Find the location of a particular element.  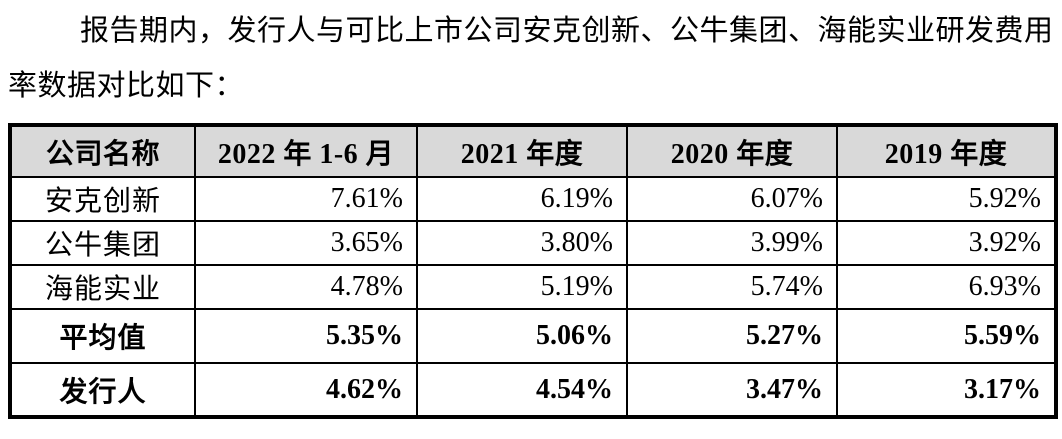

value-cell: 5.74% is located at coordinates (732, 287).